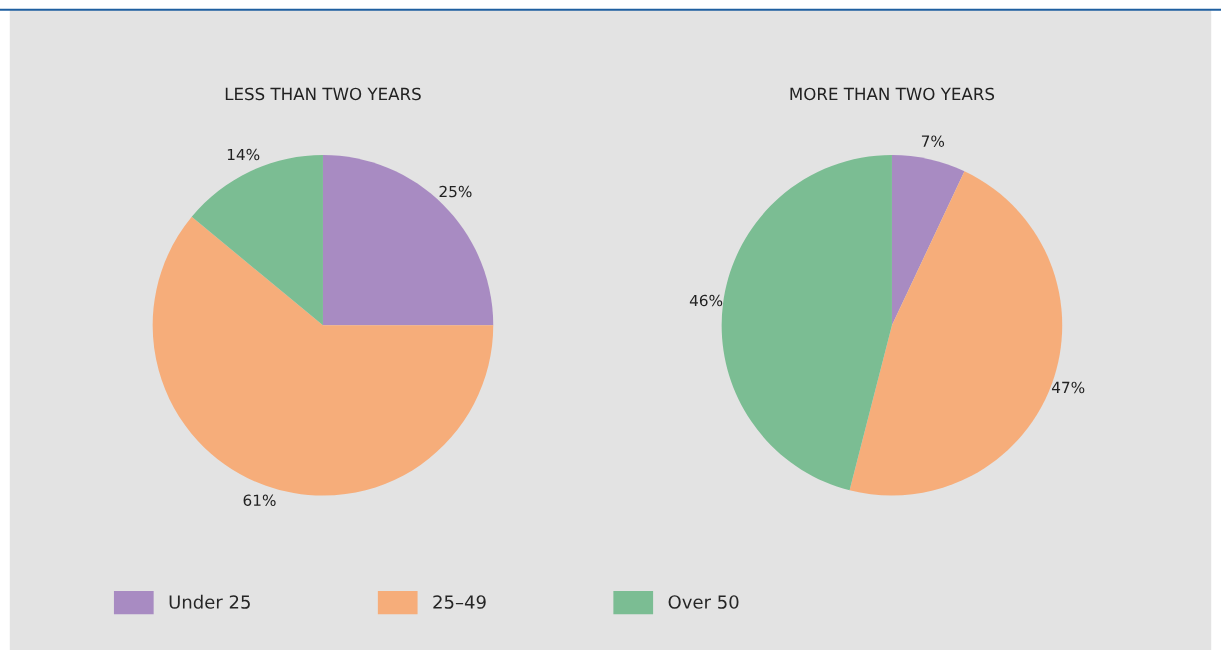  I want to click on data-label: 61%, so click(259, 500).